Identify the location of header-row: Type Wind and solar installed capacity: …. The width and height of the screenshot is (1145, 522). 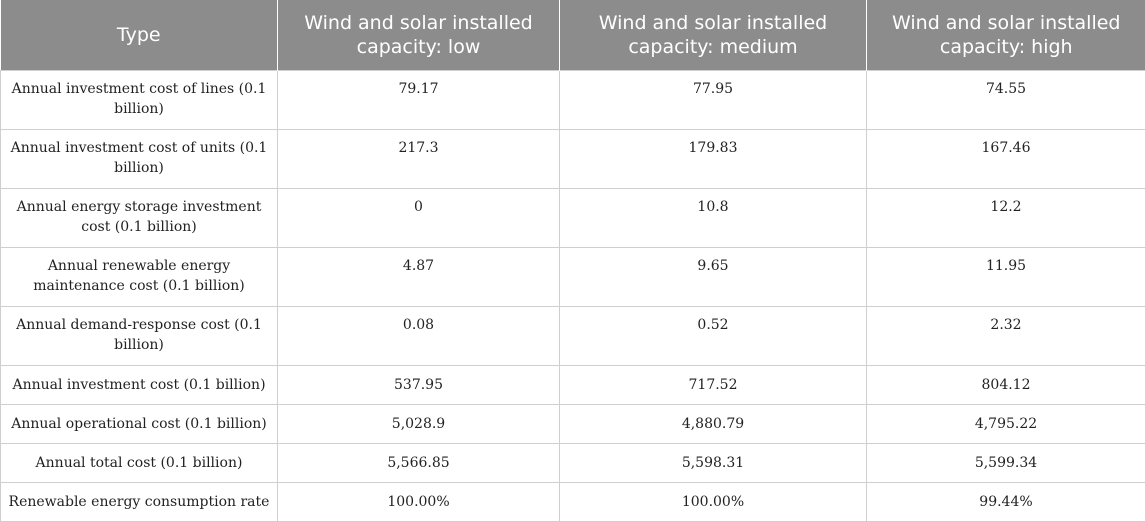
(573, 35).